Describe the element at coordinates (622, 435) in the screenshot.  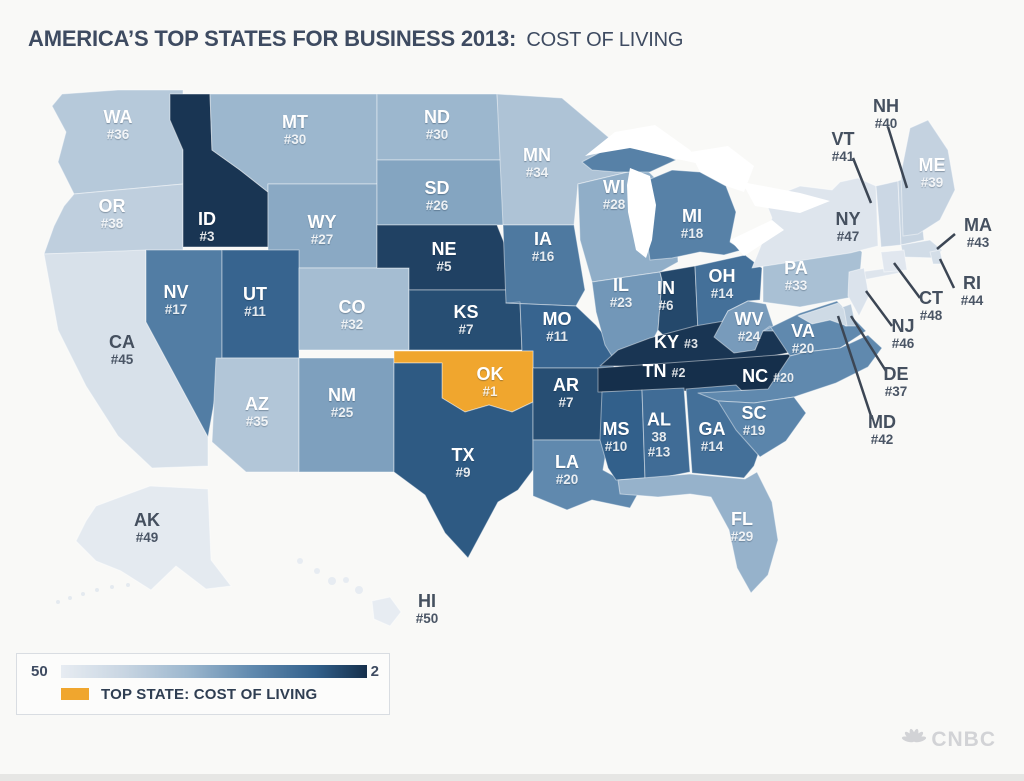
I see `state-shape-ms` at that location.